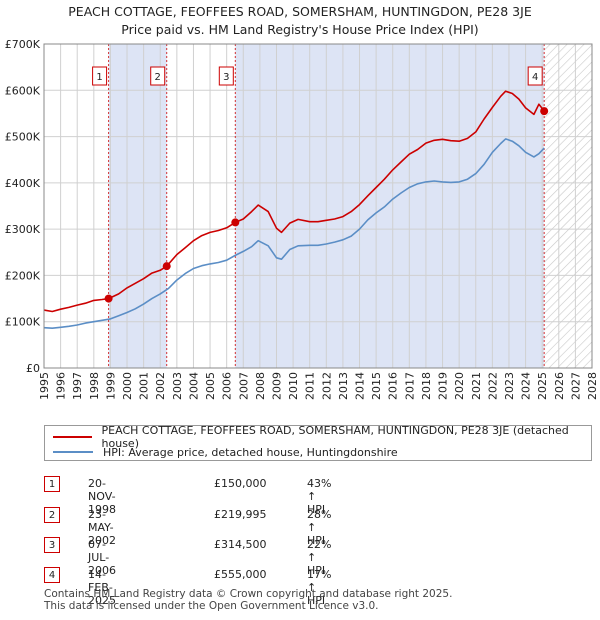 This screenshot has width=600, height=620. I want to click on transaction-hpi: 17% ↑ HPI, so click(319, 587).